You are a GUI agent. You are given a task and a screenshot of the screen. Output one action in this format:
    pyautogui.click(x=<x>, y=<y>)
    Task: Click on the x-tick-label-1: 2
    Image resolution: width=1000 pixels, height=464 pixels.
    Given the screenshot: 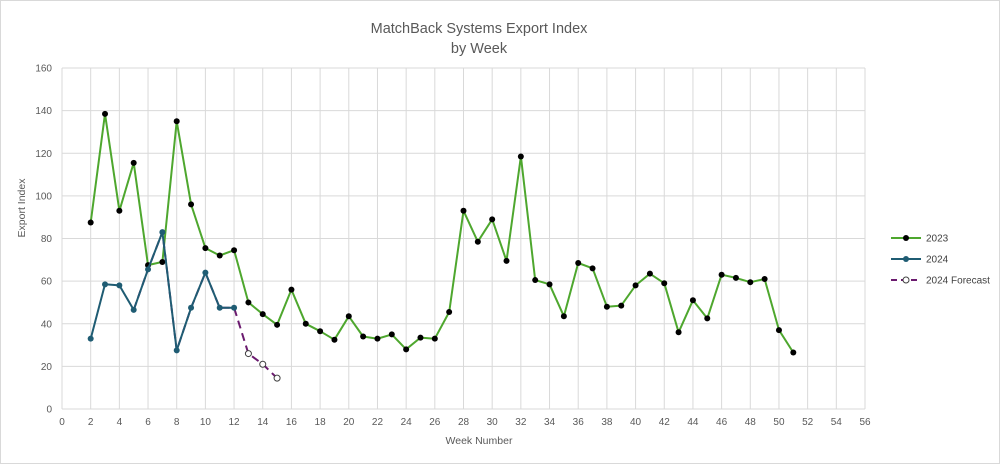 What is the action you would take?
    pyautogui.click(x=91, y=422)
    